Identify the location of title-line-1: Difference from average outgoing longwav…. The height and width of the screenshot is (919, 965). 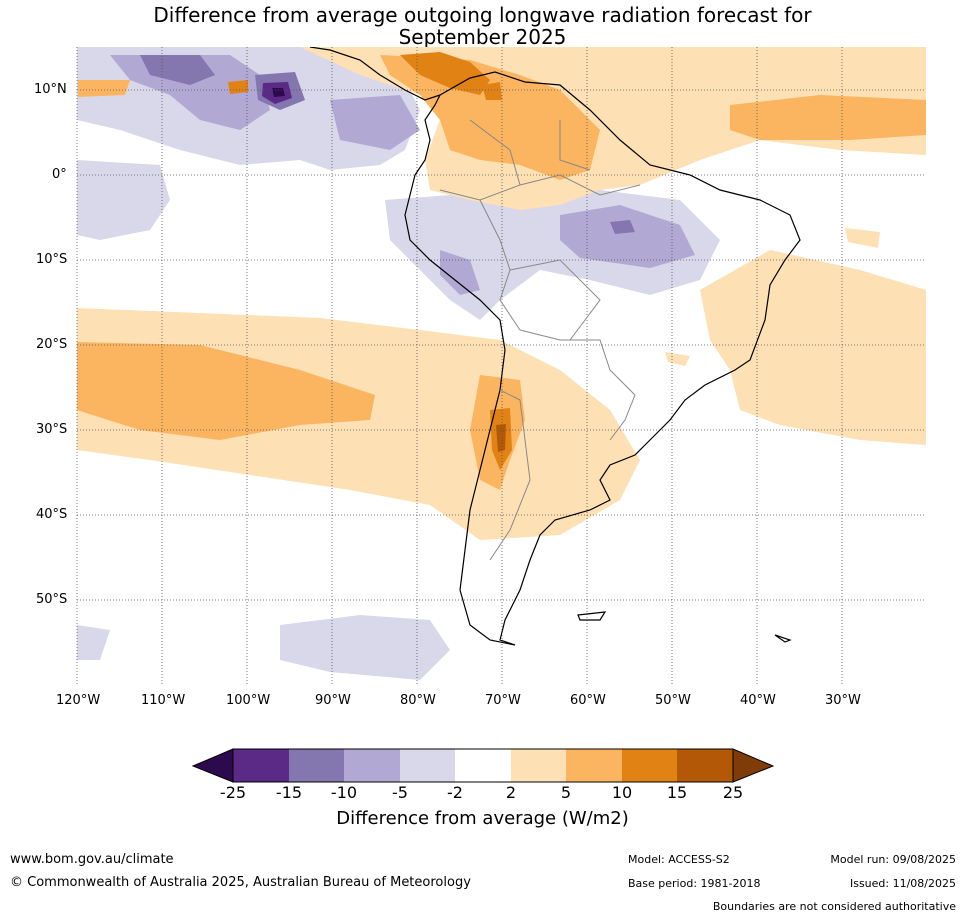
(482, 15).